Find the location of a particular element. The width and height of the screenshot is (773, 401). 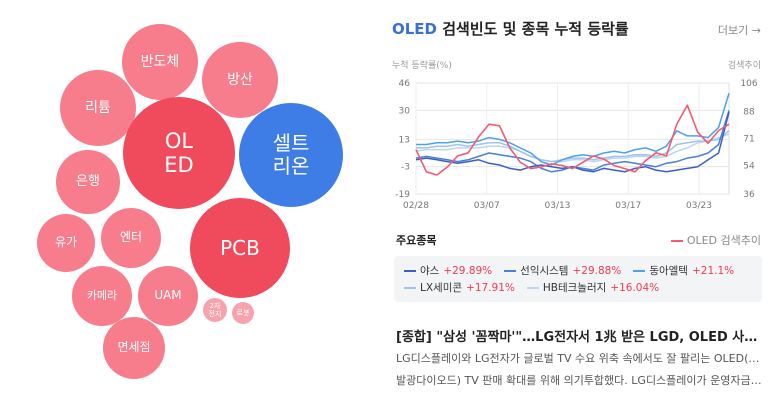

stock-change: +17.91% is located at coordinates (490, 287).